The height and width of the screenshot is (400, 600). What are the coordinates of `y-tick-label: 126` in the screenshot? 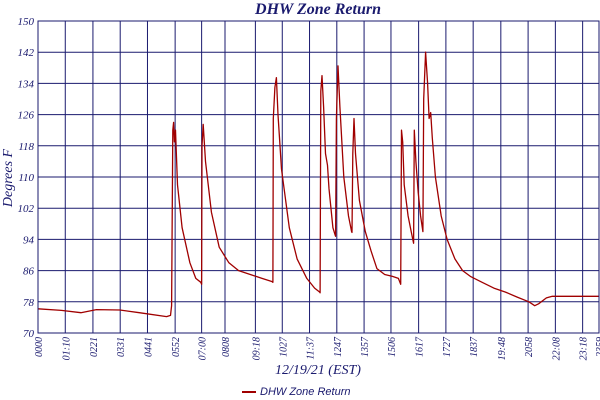 It's located at (26, 116).